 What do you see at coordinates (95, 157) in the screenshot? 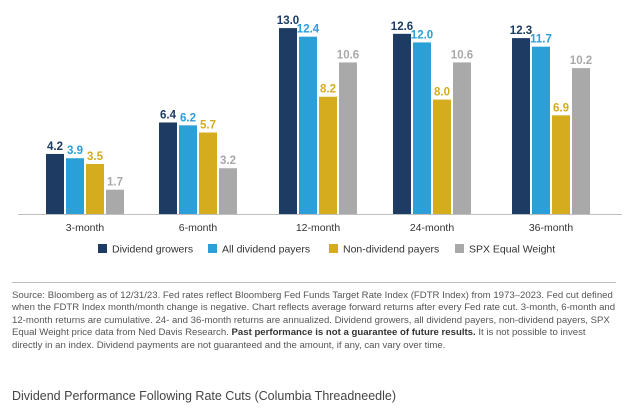
I see `data-label-non-dividend-payers-3-month: 3.5` at bounding box center [95, 157].